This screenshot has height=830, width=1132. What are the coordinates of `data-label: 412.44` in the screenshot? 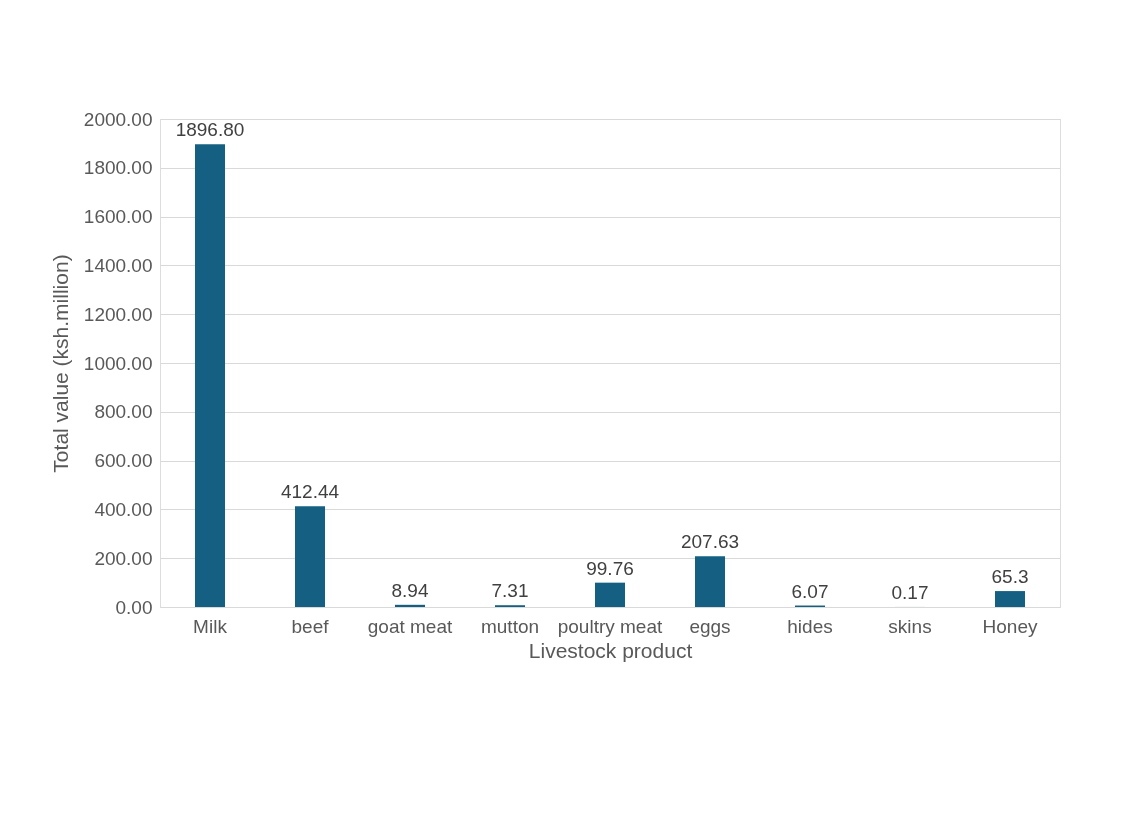 It's located at (310, 492).